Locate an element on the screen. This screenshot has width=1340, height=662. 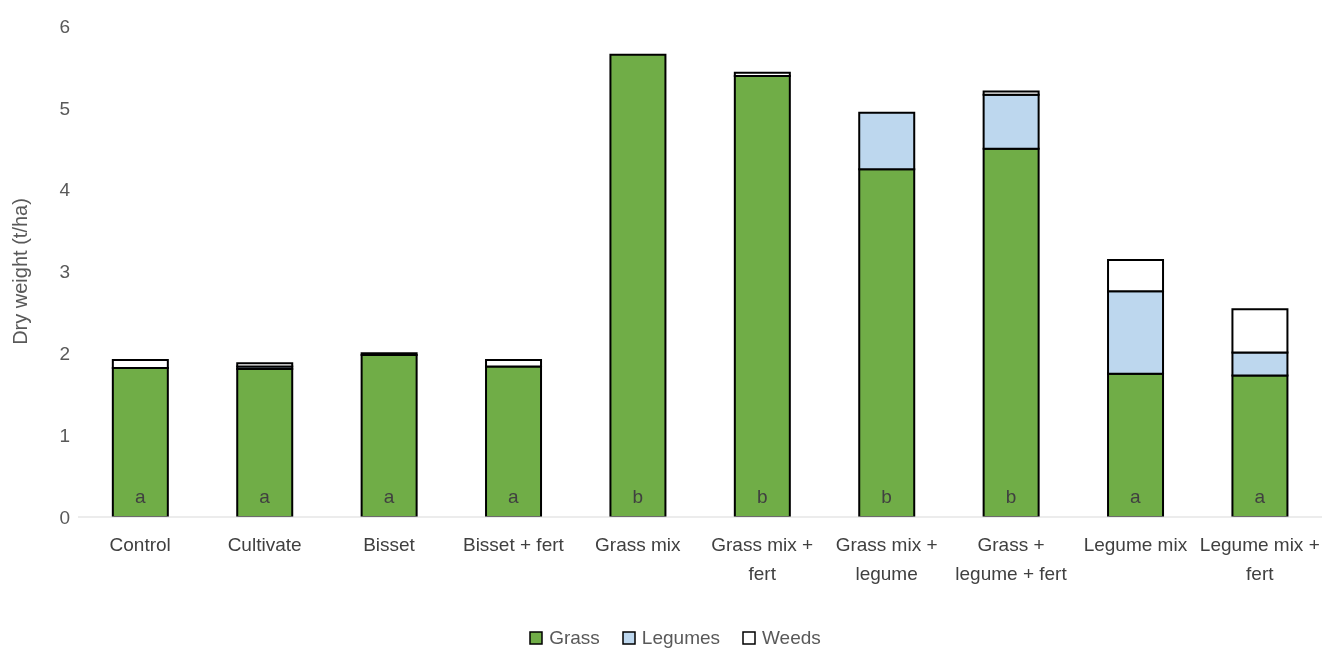
y-tick-label: 1 is located at coordinates (64, 435).